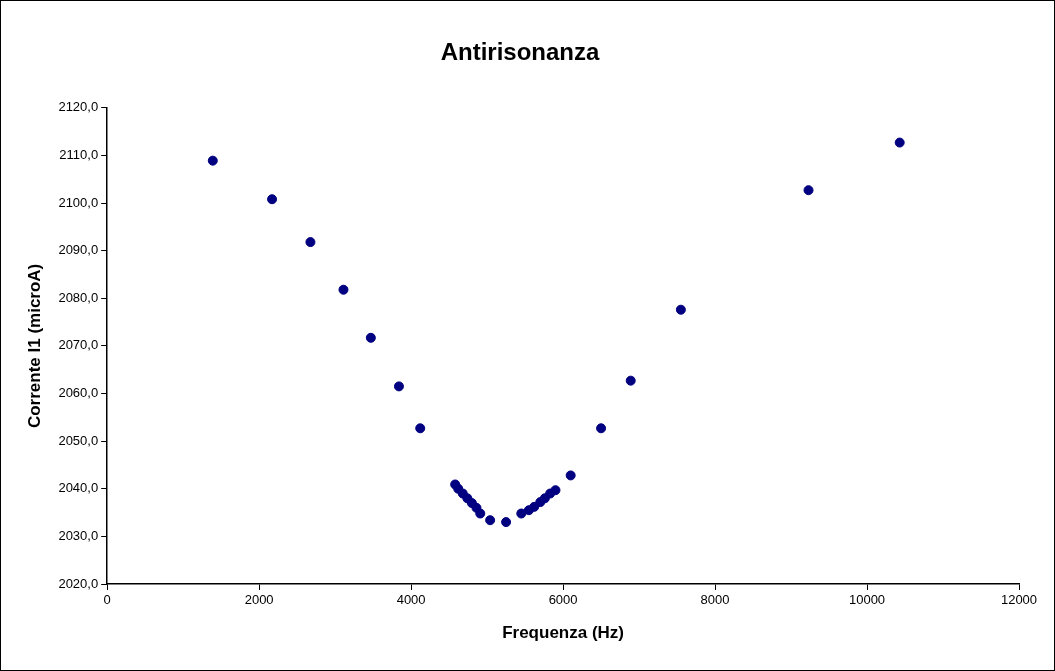  What do you see at coordinates (78, 250) in the screenshot?
I see `y-tick-label: 2090,0` at bounding box center [78, 250].